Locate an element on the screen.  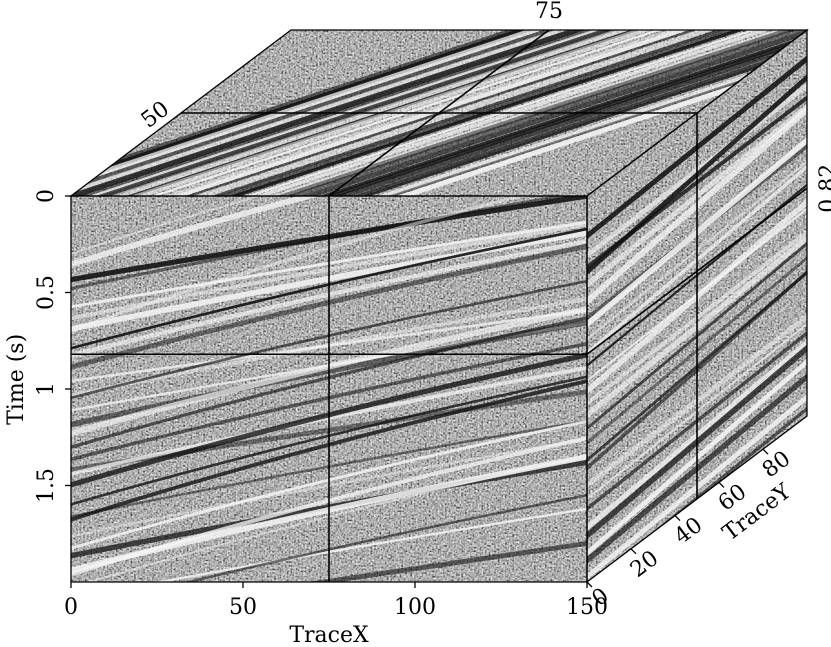
x-axis-label: TraceX is located at coordinates (329, 635).